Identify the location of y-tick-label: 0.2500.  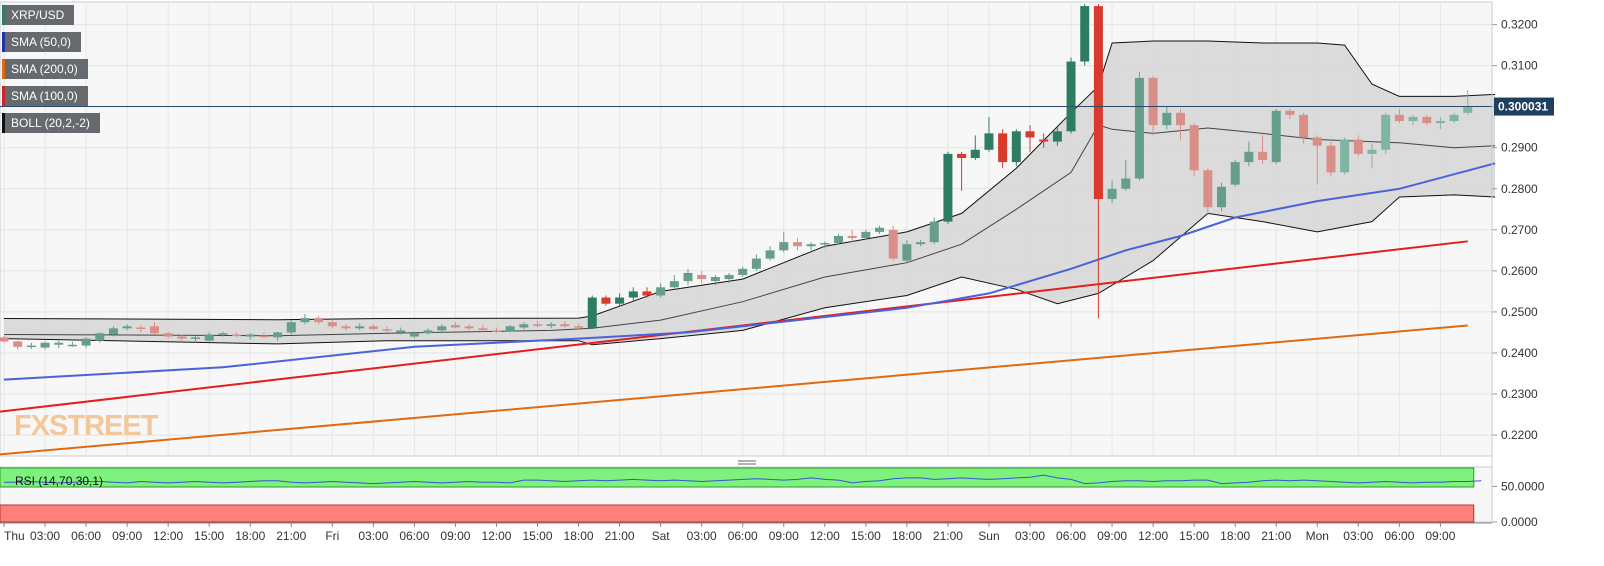
(1519, 312).